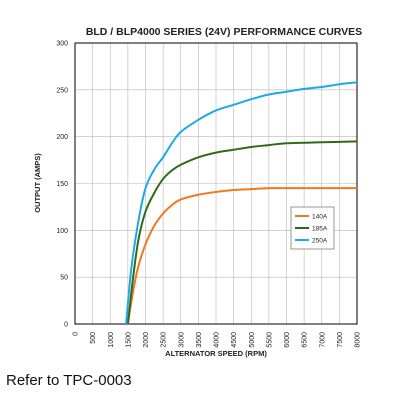 The image size is (400, 400). What do you see at coordinates (164, 340) in the screenshot?
I see `x-tick-label: 2500` at bounding box center [164, 340].